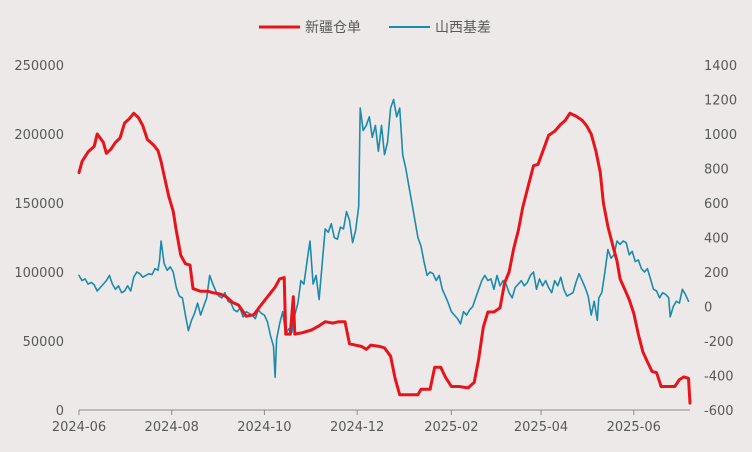 This screenshot has height=452, width=752. What do you see at coordinates (264, 427) in the screenshot?
I see `x-tick-label: 2024-10` at bounding box center [264, 427].